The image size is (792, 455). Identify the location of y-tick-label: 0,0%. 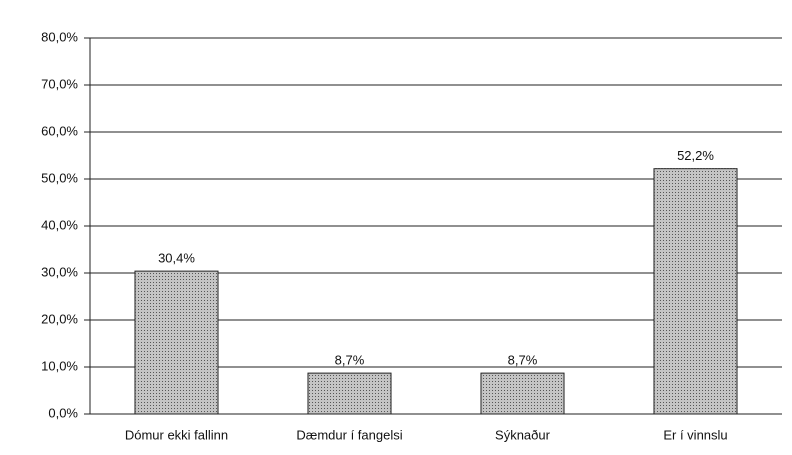
(63, 412).